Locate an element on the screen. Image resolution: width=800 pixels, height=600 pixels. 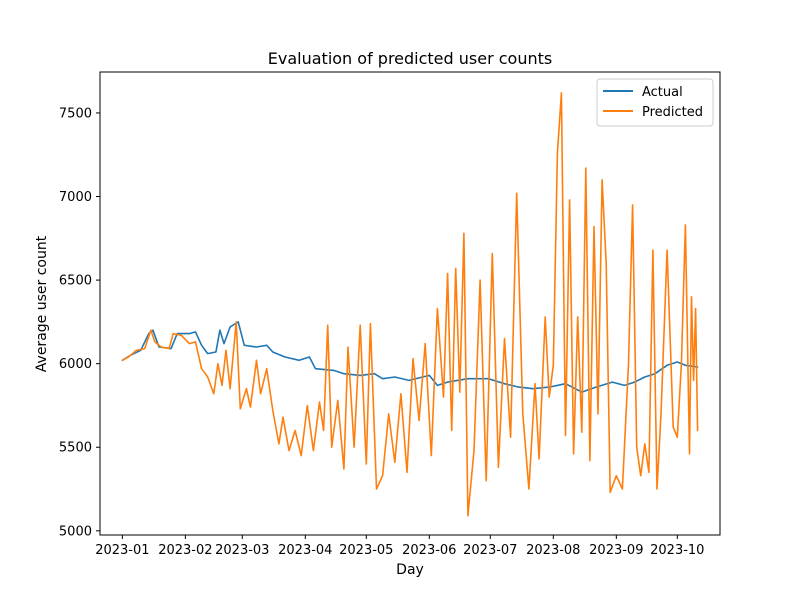
y-tick-label: 6000 is located at coordinates (75, 364).